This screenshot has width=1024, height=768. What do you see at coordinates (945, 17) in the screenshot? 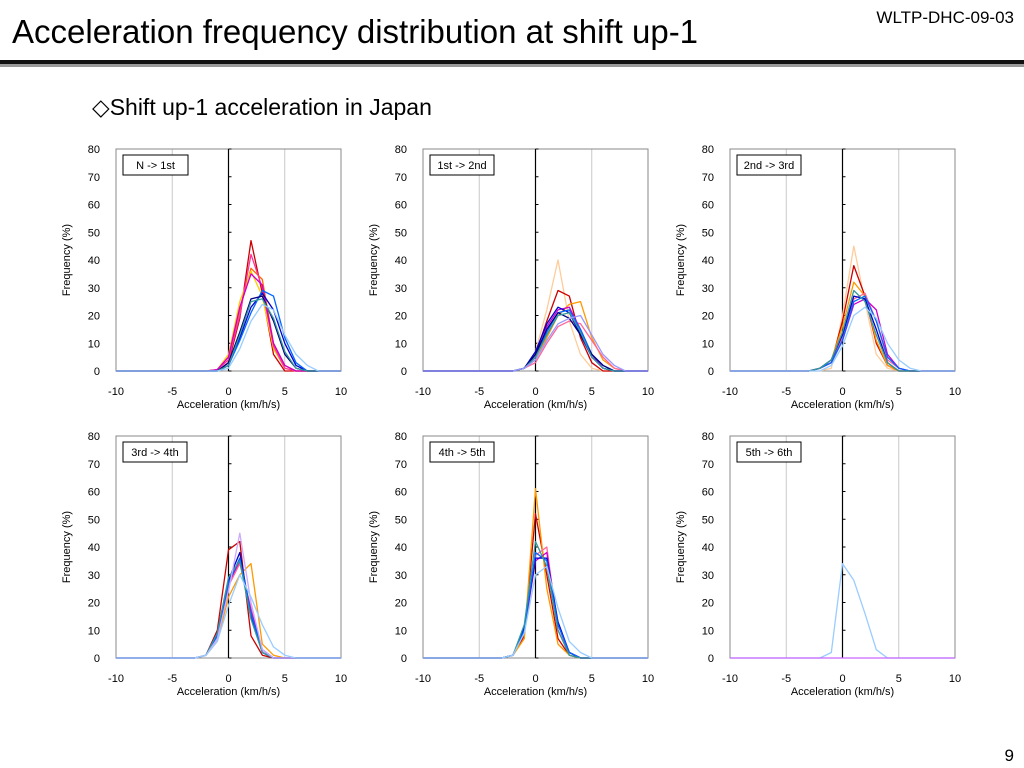
I see `document-code: WLTP-DHC-09-03` at bounding box center [945, 17].